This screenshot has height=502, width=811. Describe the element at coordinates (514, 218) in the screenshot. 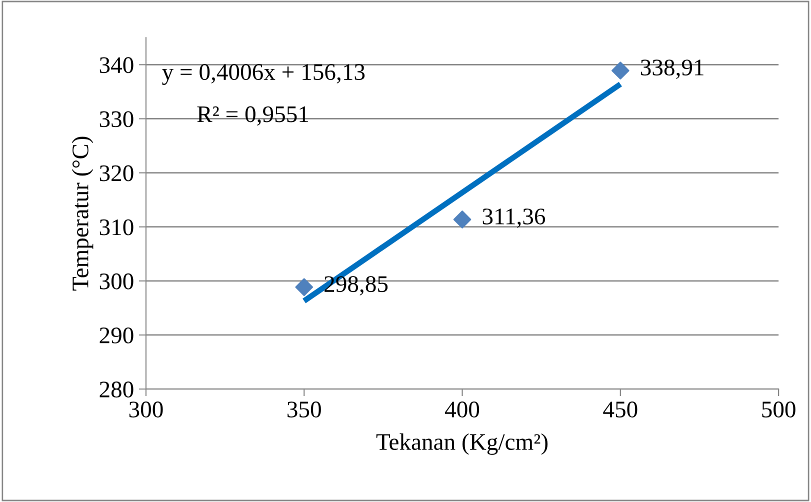

I see `data-label: 311,36` at that location.